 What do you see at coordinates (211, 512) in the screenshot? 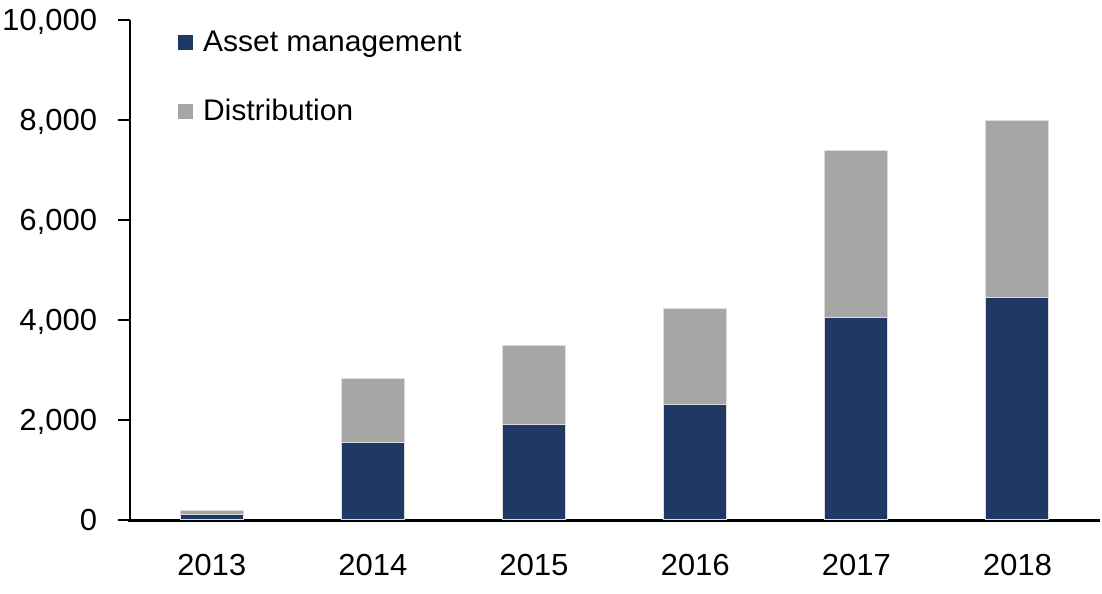
I see `bar-segment-distribution-2013` at bounding box center [211, 512].